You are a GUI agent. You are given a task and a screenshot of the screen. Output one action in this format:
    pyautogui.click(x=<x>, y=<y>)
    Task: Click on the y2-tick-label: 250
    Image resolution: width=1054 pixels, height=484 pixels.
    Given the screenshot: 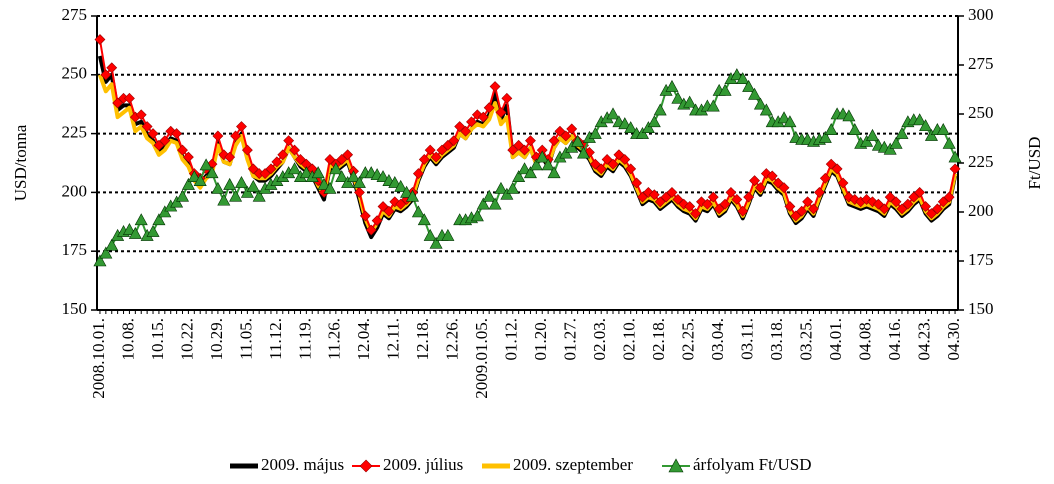 What is the action you would take?
    pyautogui.click(x=981, y=112)
    